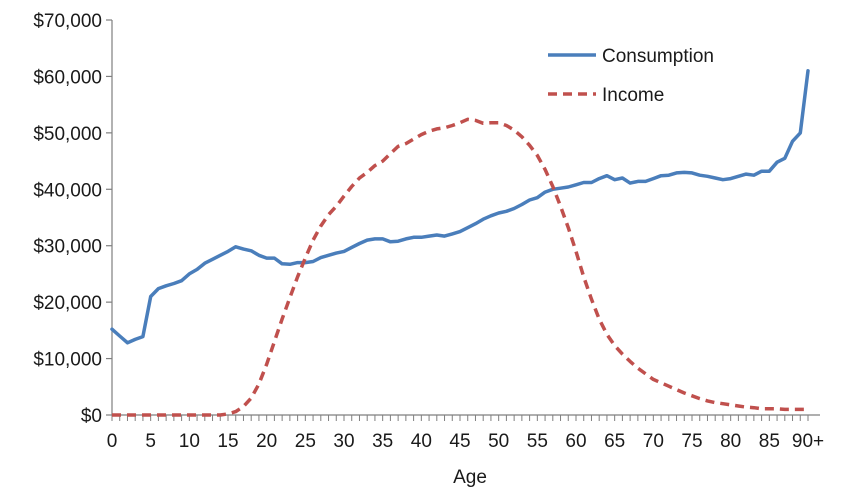  Describe the element at coordinates (658, 56) in the screenshot. I see `legend-label-consumption: Consumption` at that location.